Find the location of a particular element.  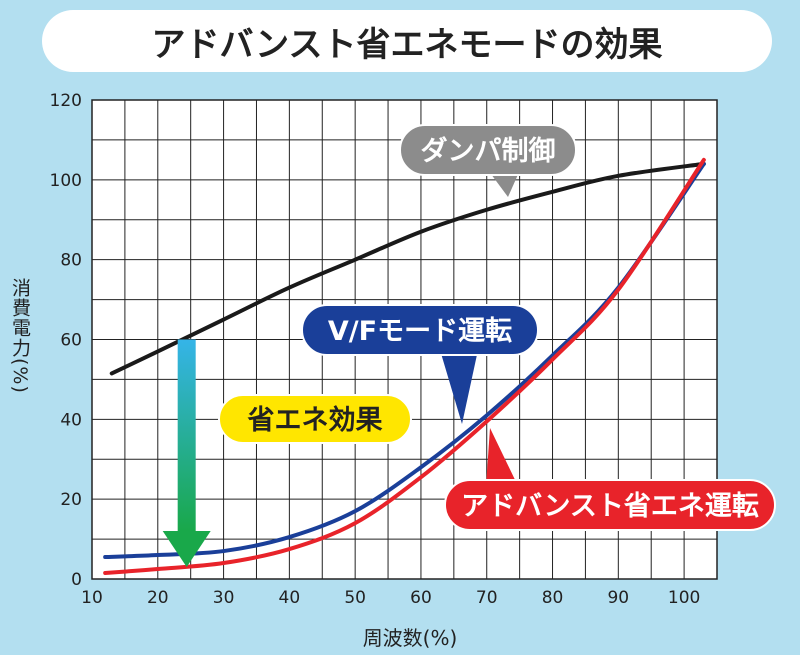

svg-text: 省エネ効果 is located at coordinates (315, 420).